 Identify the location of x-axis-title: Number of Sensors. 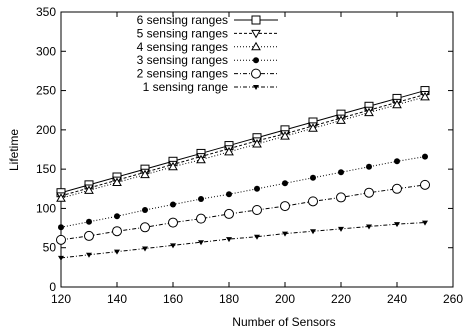
(283, 322).